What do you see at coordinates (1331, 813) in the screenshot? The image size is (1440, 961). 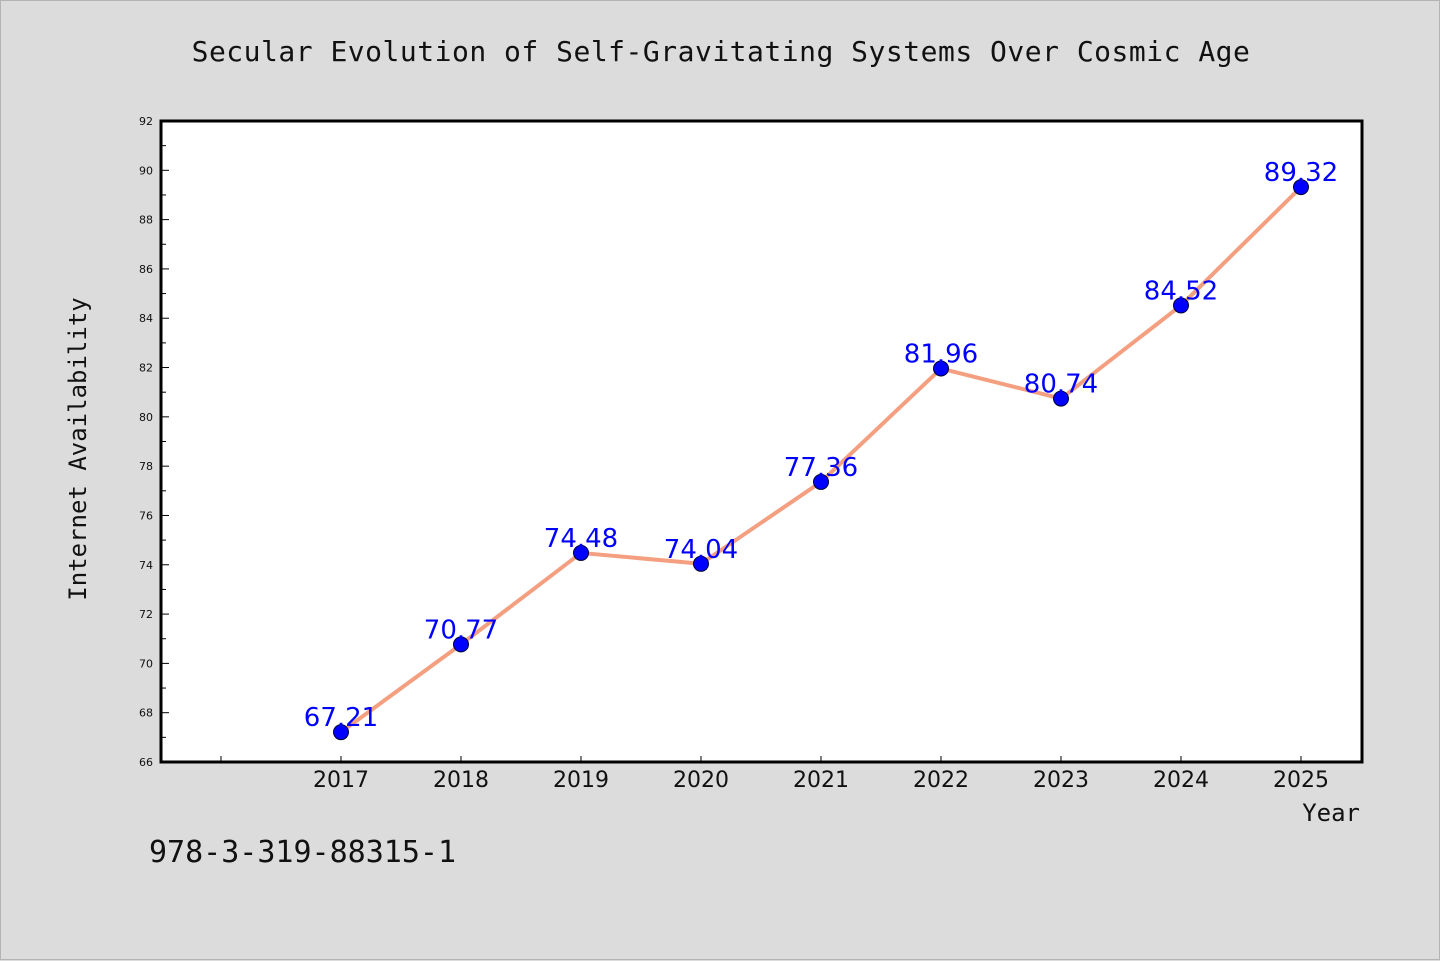 I see `x-axis-label: Year` at bounding box center [1331, 813].